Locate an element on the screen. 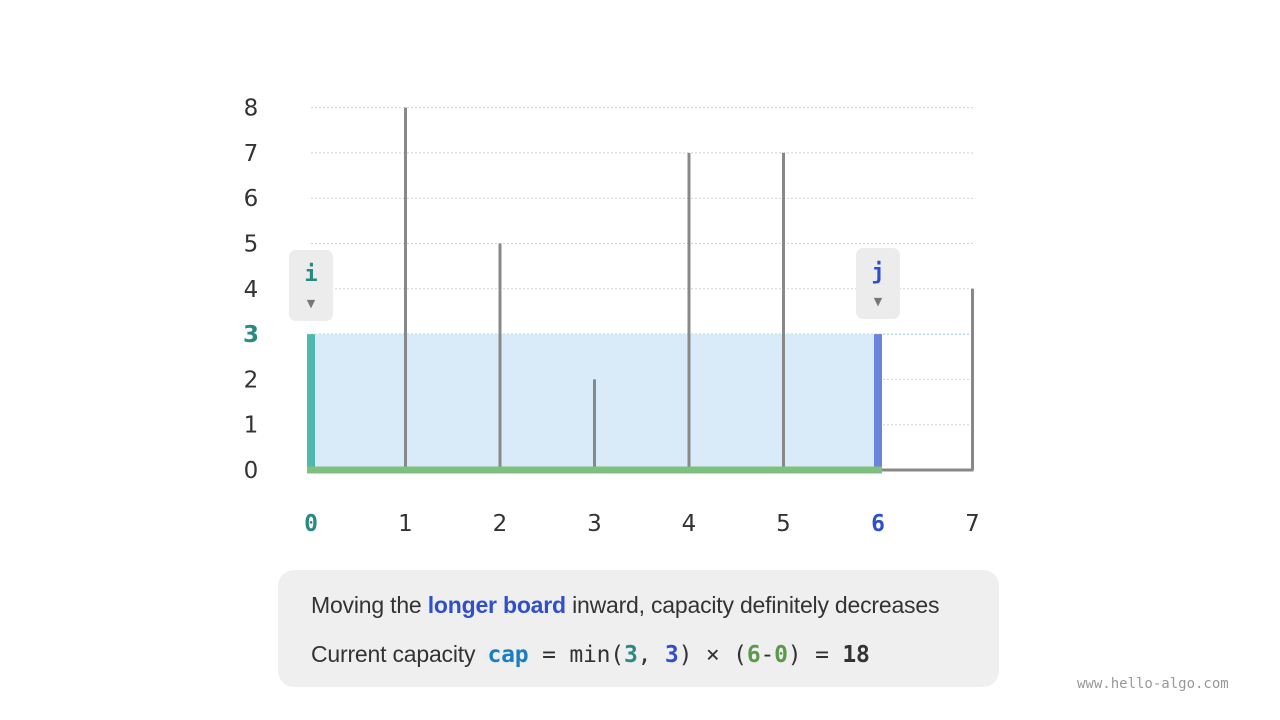 This screenshot has height=720, width=1280. y-axis-tick-labels: 0 1 2 3 4 5 6 7 8 is located at coordinates (251, 290).